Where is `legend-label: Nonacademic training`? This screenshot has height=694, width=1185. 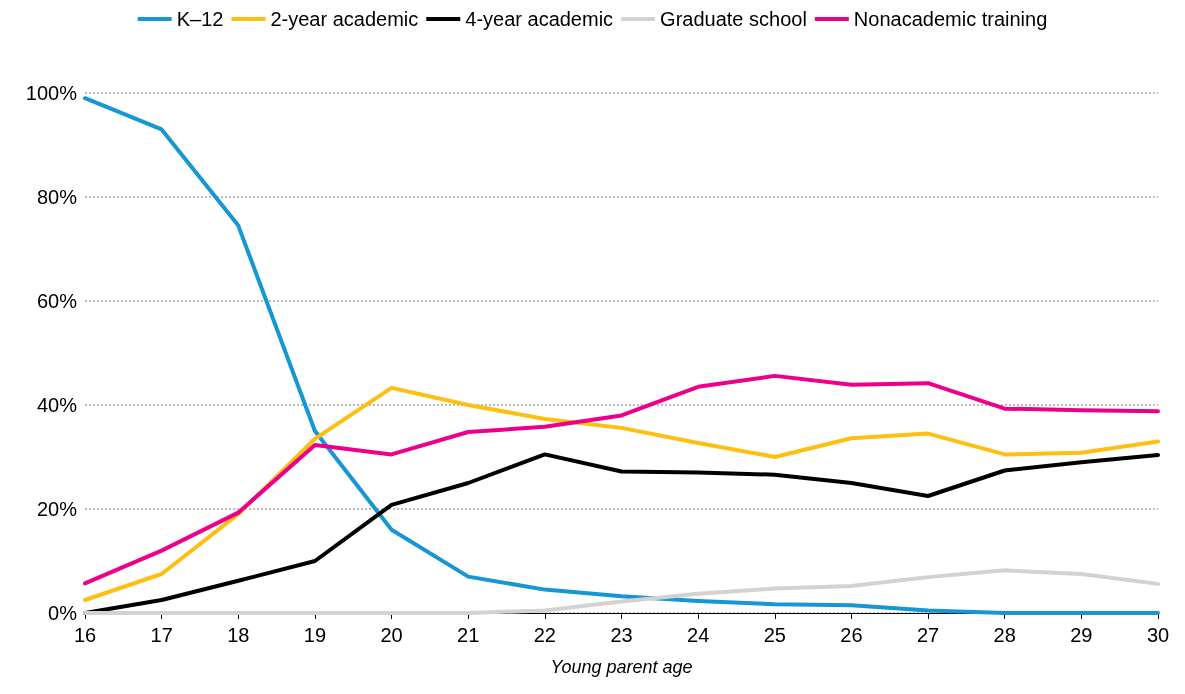
legend-label: Nonacademic training is located at coordinates (950, 19).